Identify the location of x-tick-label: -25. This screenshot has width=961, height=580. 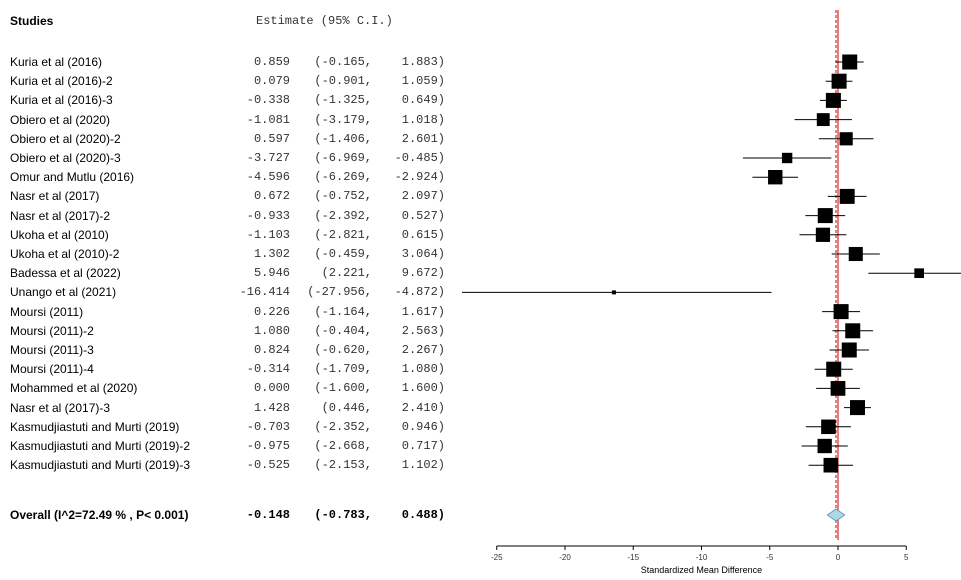
(497, 557).